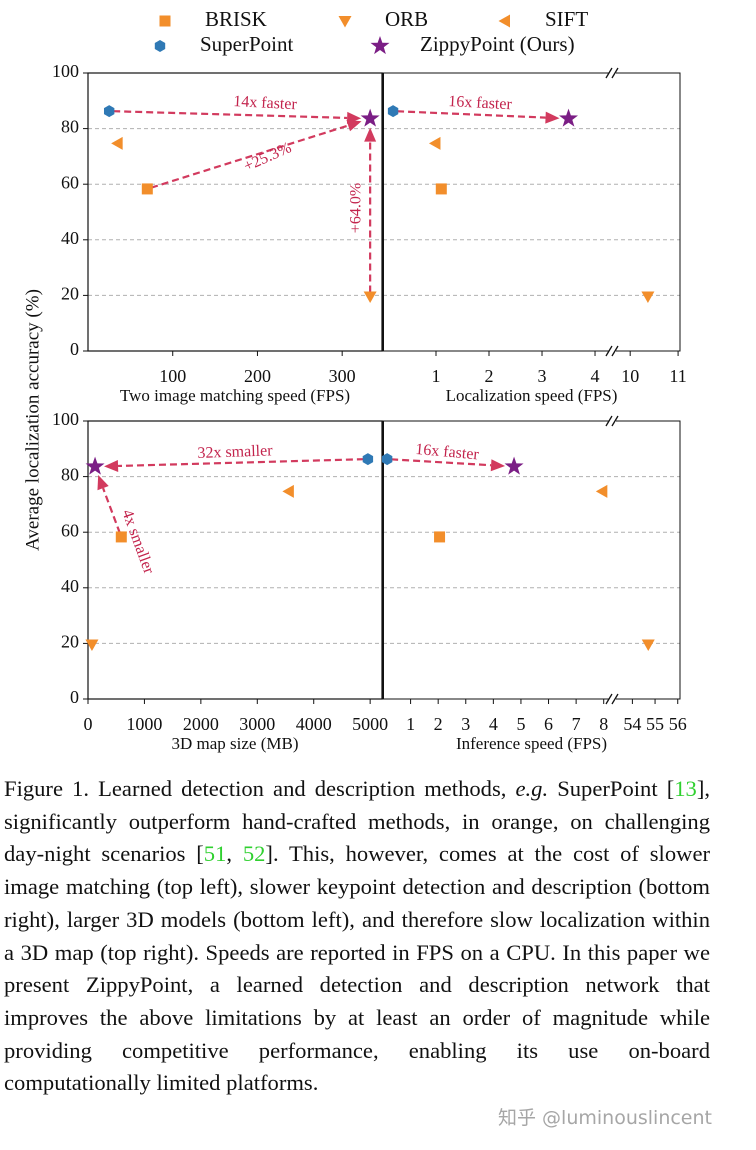 The height and width of the screenshot is (1150, 756). What do you see at coordinates (172, 376) in the screenshot?
I see `x-tick-label: 100` at bounding box center [172, 376].